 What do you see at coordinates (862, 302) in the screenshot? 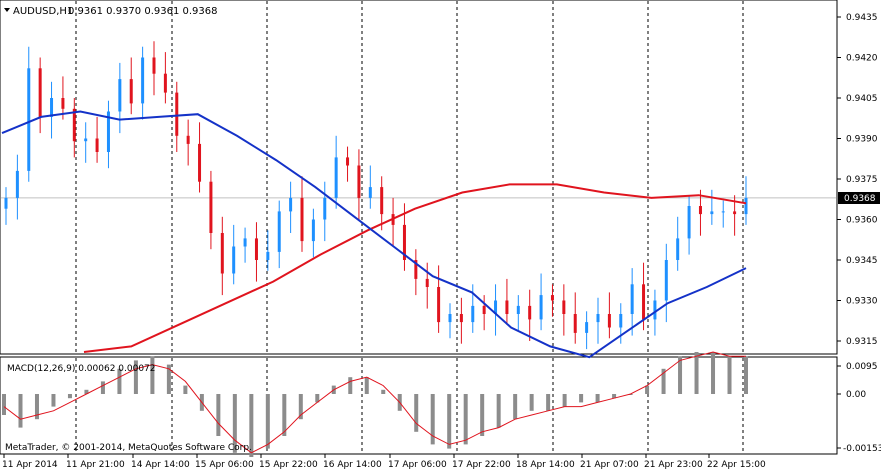
I see `price-tick-label: 0.9330` at bounding box center [862, 302].